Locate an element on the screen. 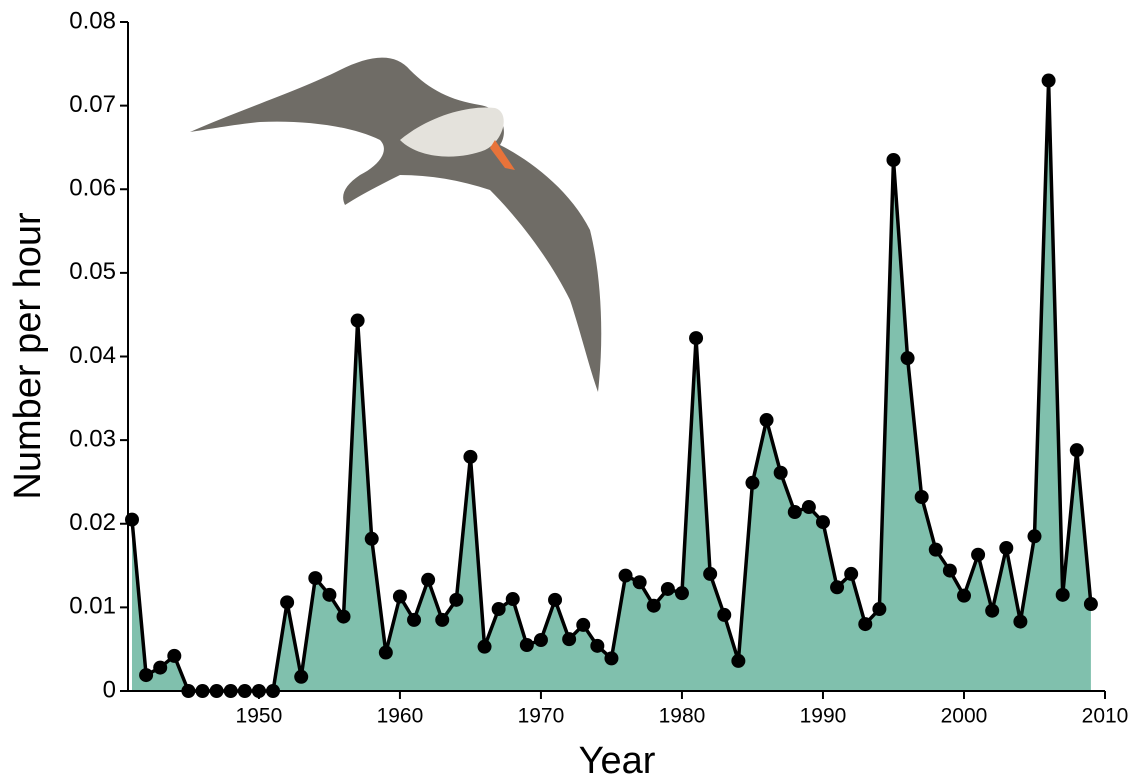 This screenshot has height=781, width=1143. bird-beak is located at coordinates (502, 155).